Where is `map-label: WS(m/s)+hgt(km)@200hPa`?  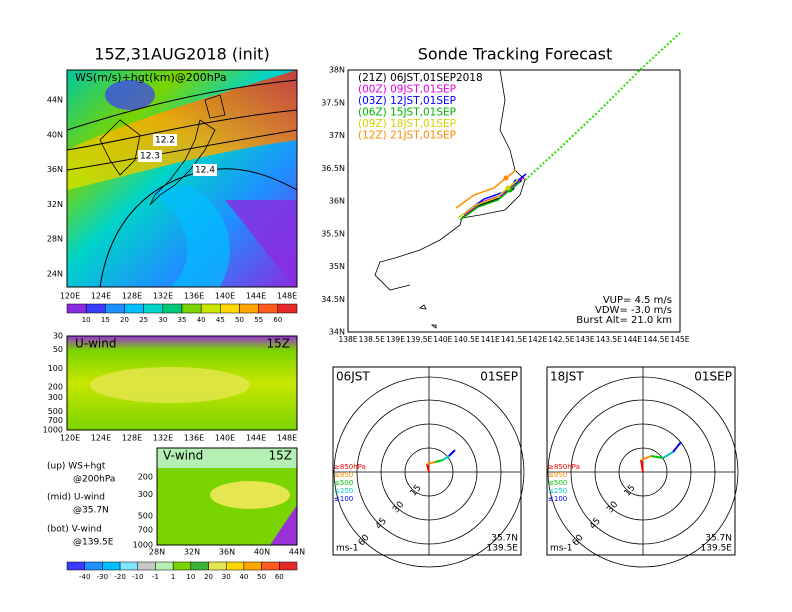
map-label: WS(m/s)+hgt(km)@200hPa is located at coordinates (151, 77).